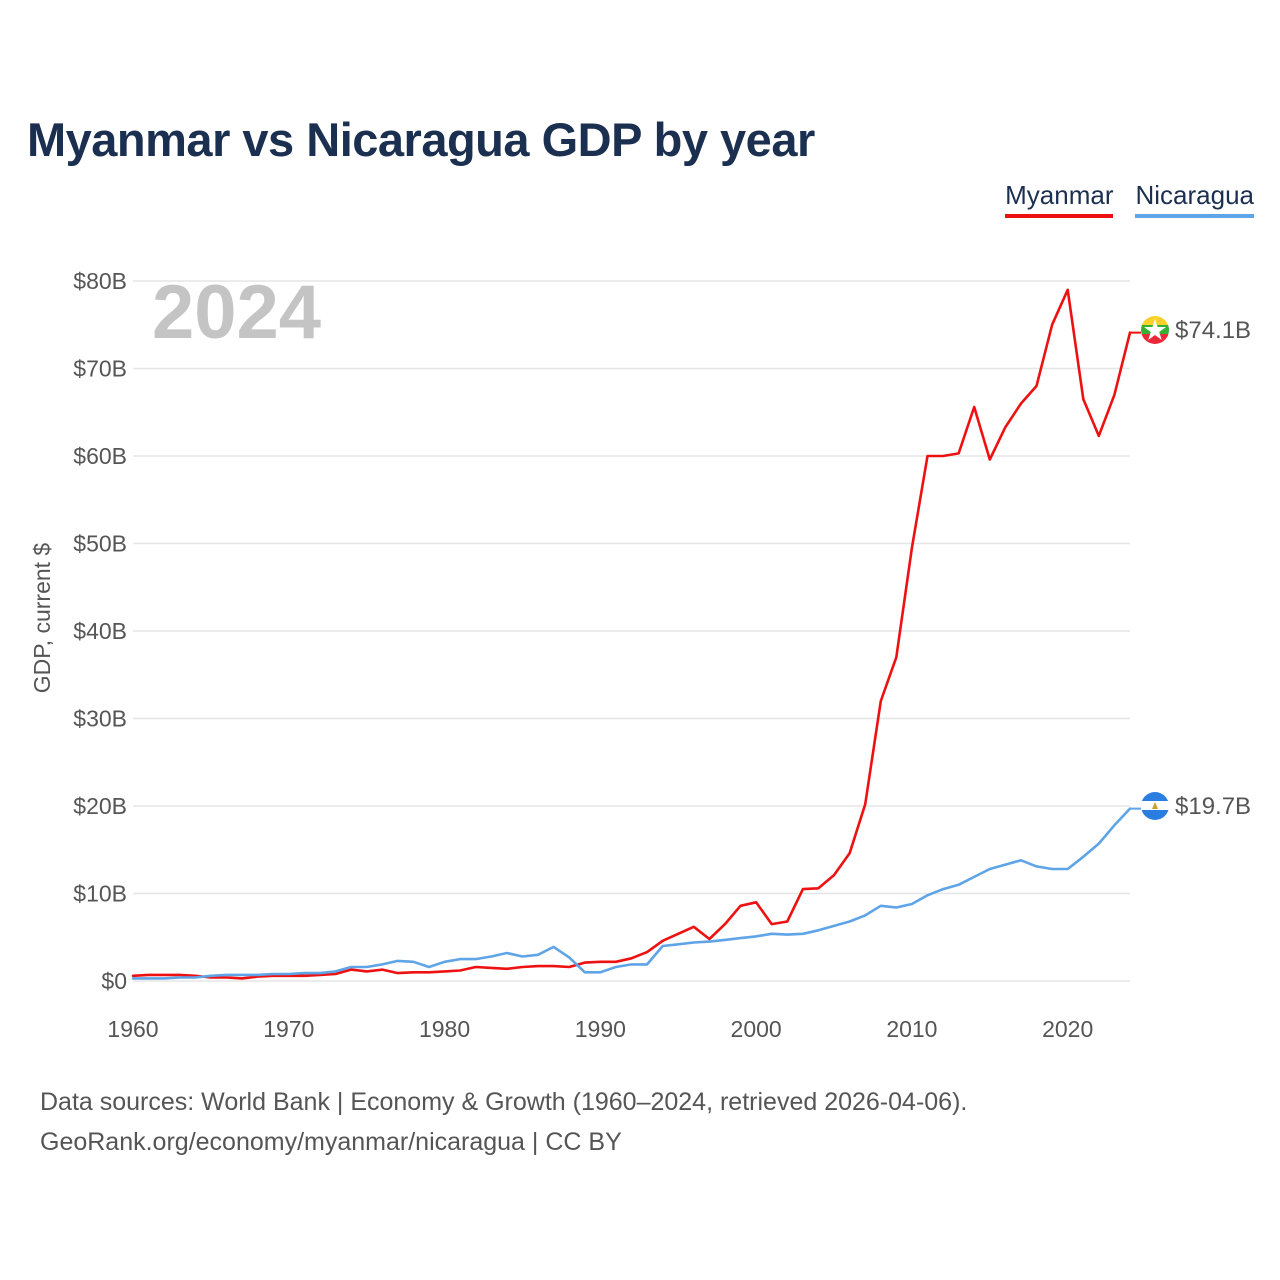  Describe the element at coordinates (100, 894) in the screenshot. I see `y-tick-label: $10B` at that location.